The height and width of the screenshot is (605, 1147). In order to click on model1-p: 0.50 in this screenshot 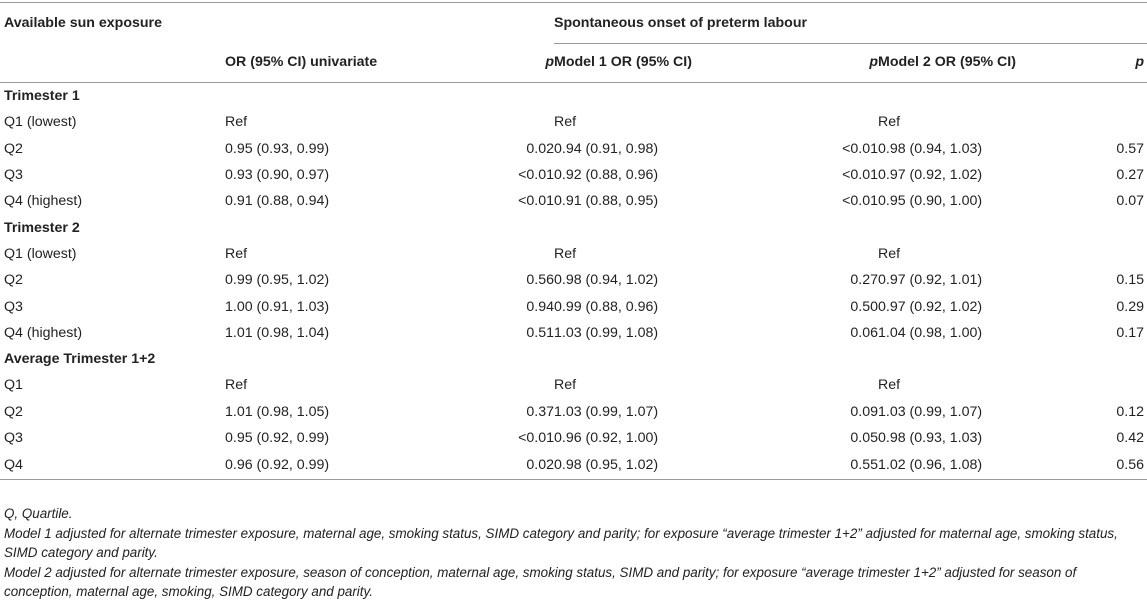, I will do `click(864, 306)`.